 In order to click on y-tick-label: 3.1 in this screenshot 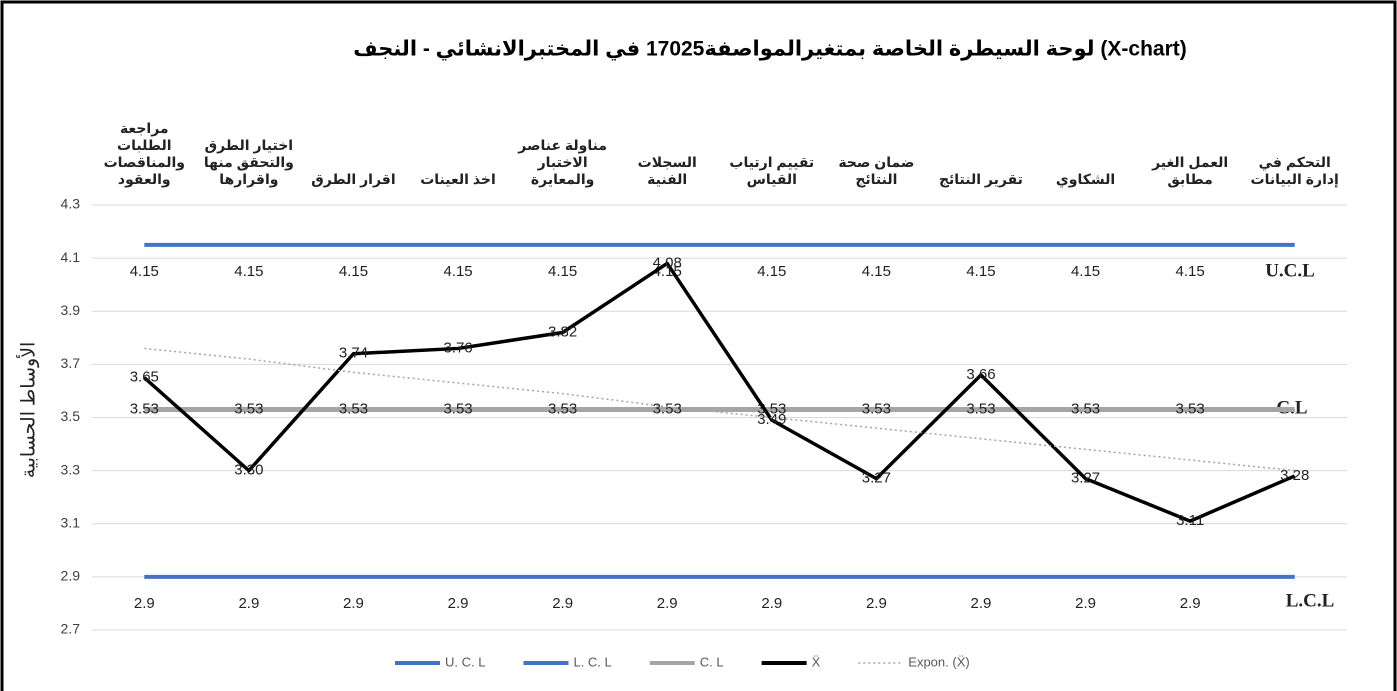, I will do `click(71, 522)`.